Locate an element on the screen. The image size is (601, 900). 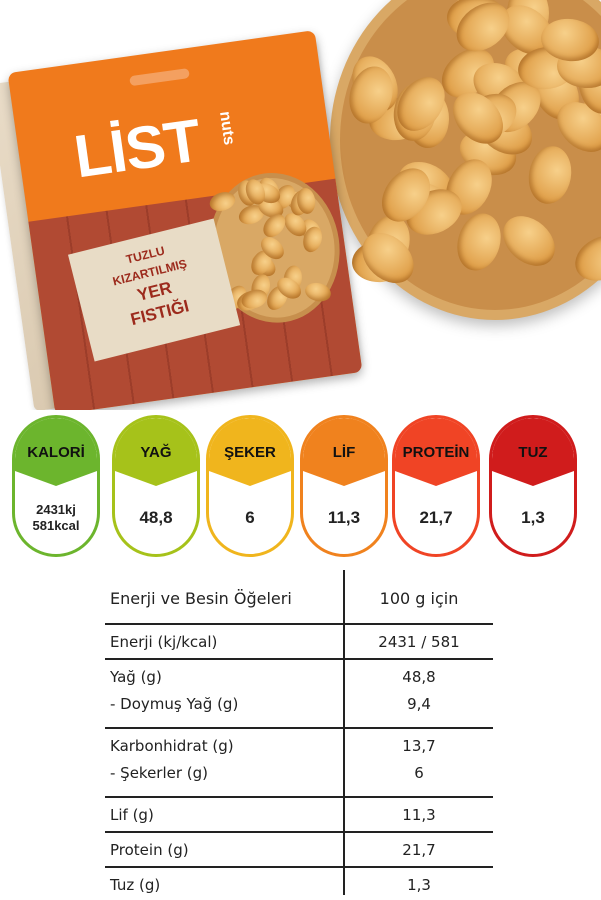
hang-hole is located at coordinates (159, 77).